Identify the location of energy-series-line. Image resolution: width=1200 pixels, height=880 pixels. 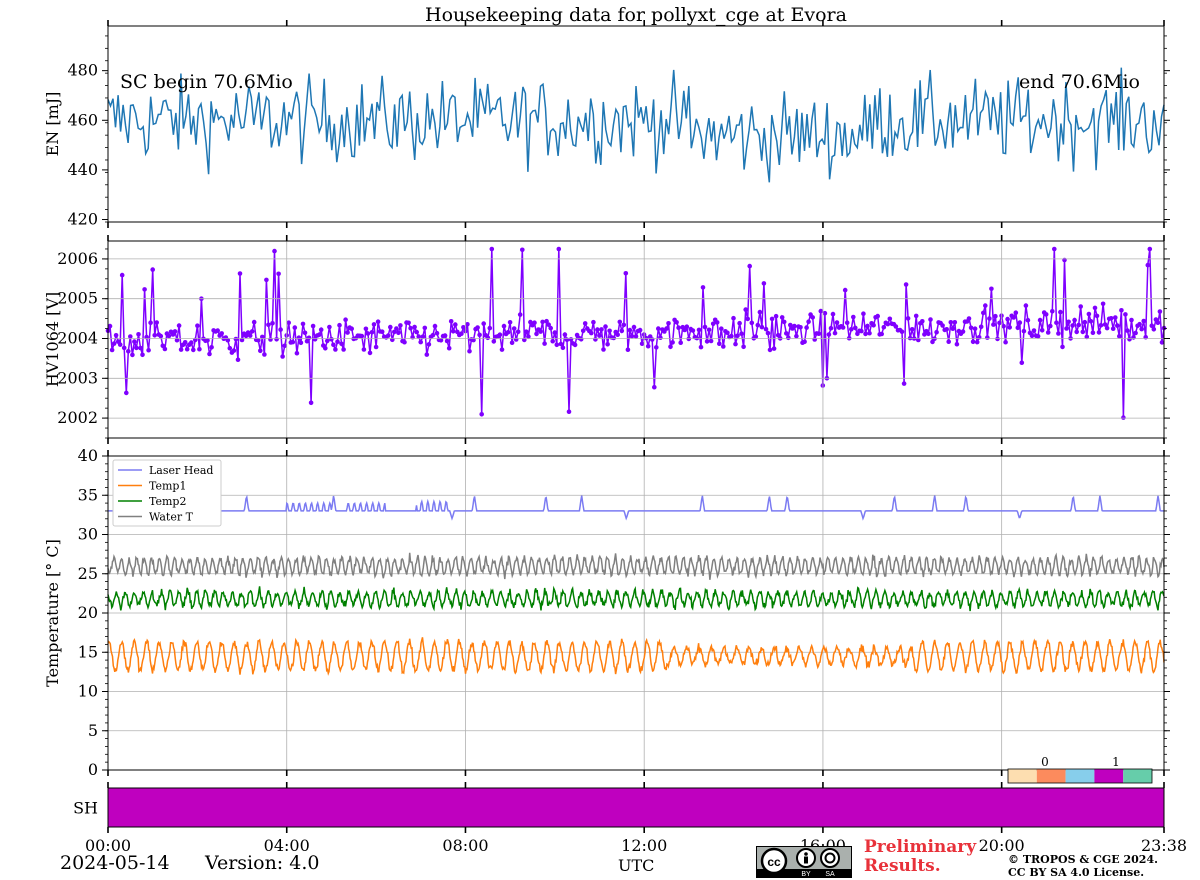
(636, 125).